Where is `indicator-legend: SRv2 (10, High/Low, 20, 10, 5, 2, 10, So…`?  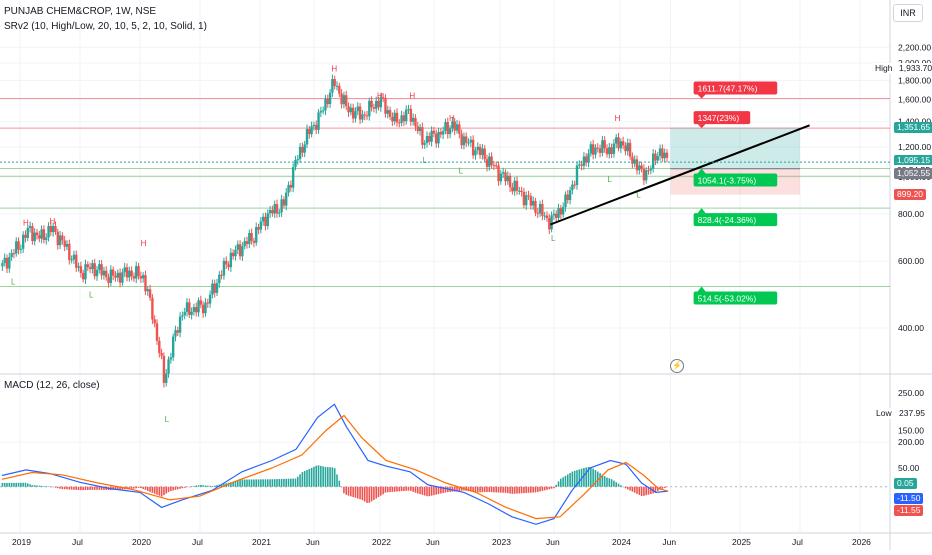
indicator-legend: SRv2 (10, High/Low, 20, 10, 5, 2, 10, So… is located at coordinates (105, 26).